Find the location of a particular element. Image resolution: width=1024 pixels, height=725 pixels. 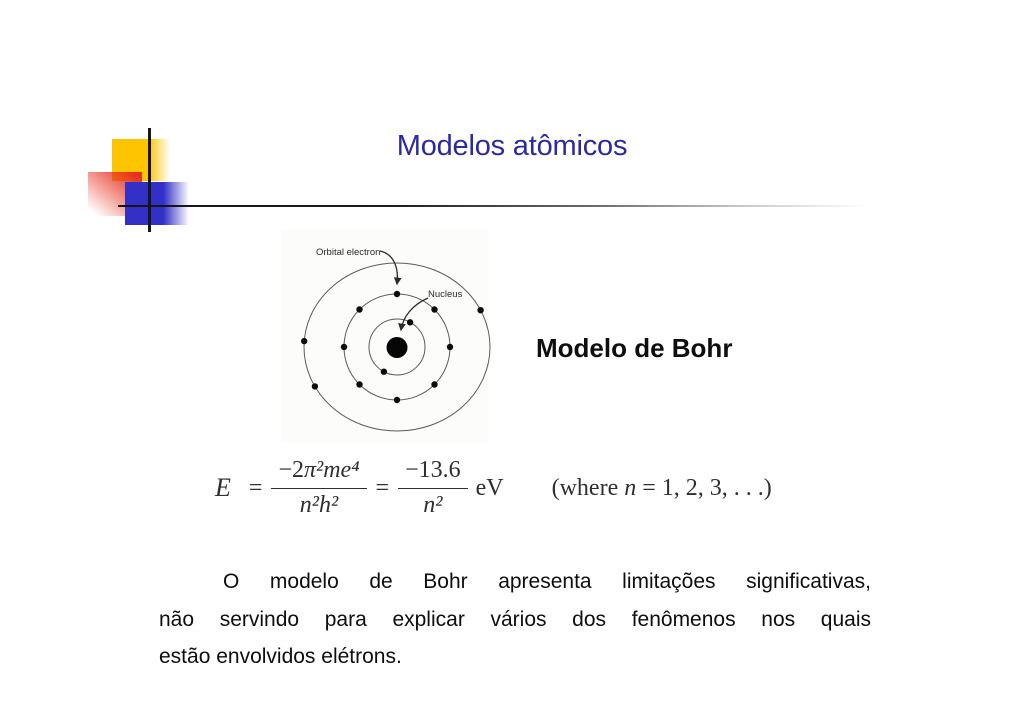

nucleus-dot is located at coordinates (397, 347).